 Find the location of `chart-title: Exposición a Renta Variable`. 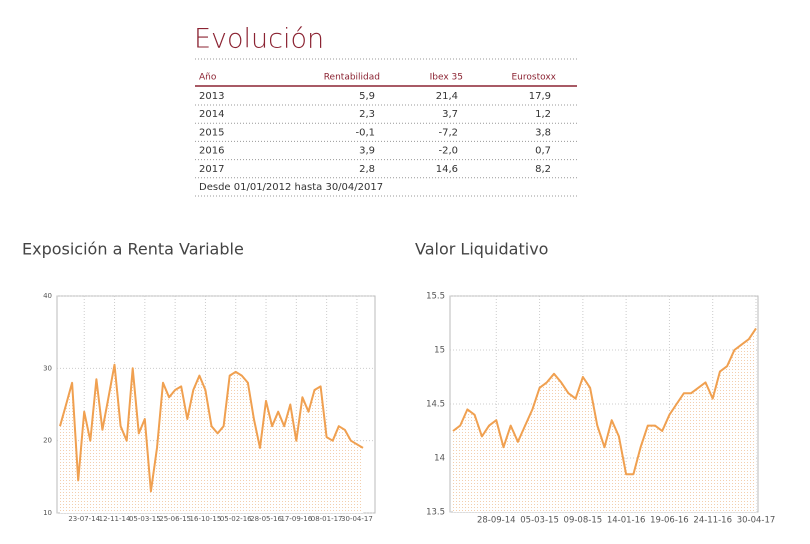

chart-title: Exposición a Renta Variable is located at coordinates (133, 249).